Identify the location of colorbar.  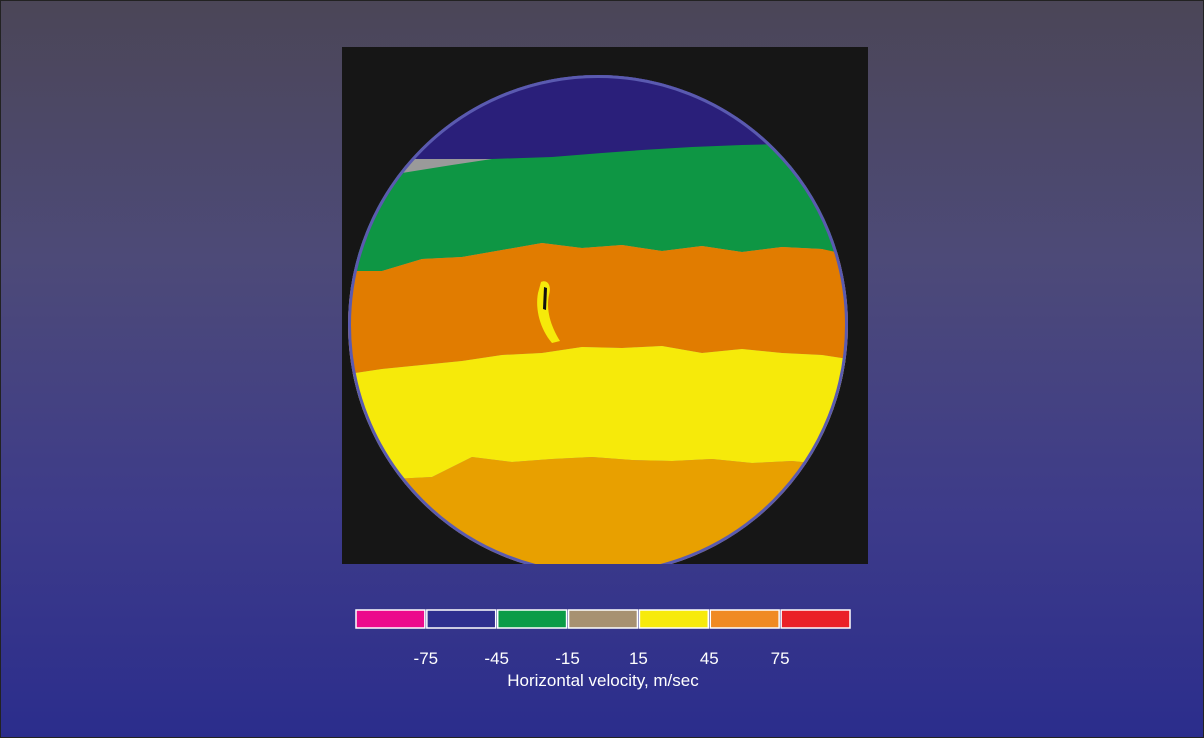
(603, 619).